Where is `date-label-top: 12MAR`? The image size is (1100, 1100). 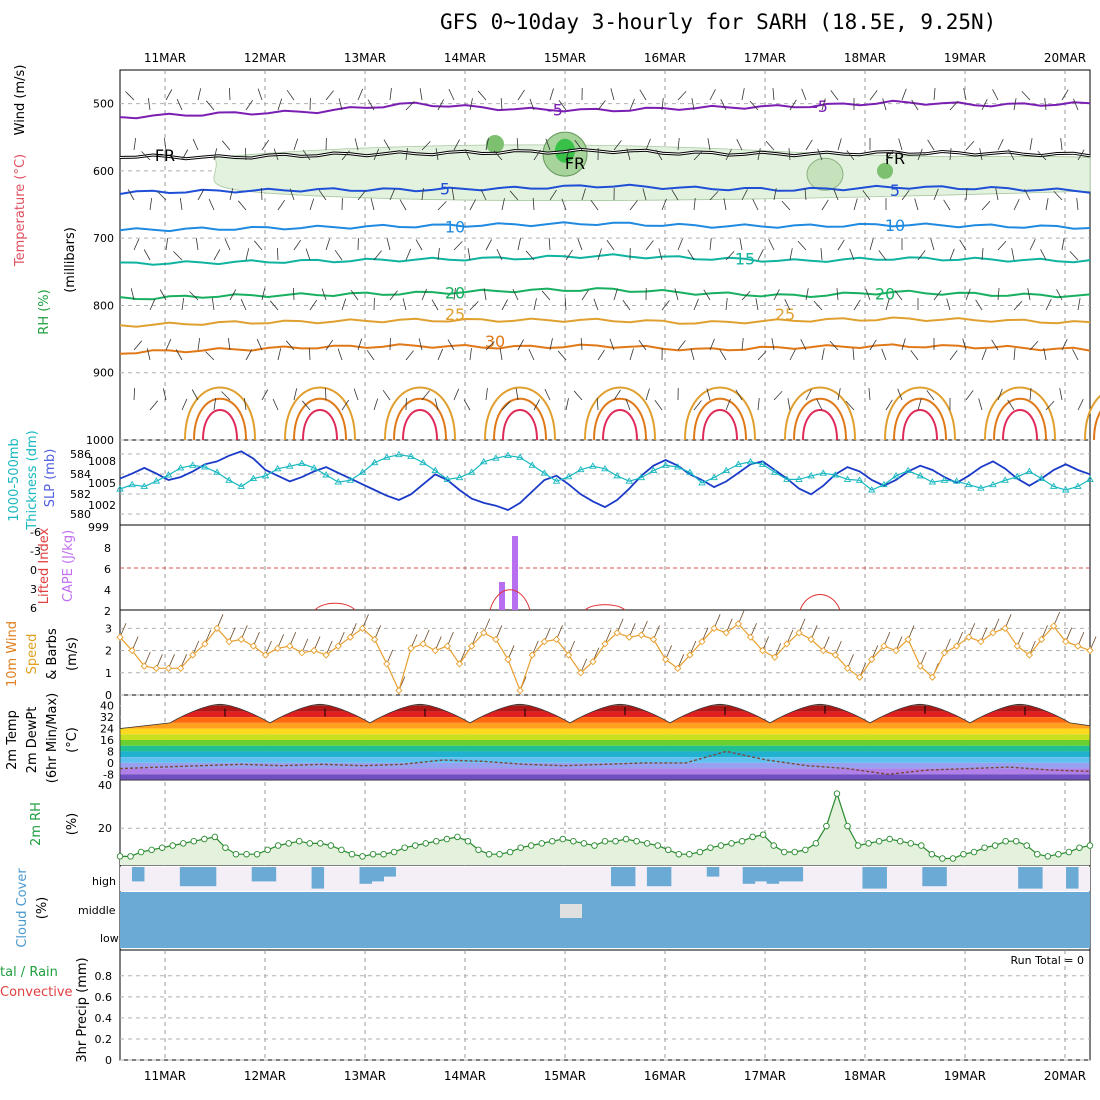 date-label-top: 12MAR is located at coordinates (265, 58).